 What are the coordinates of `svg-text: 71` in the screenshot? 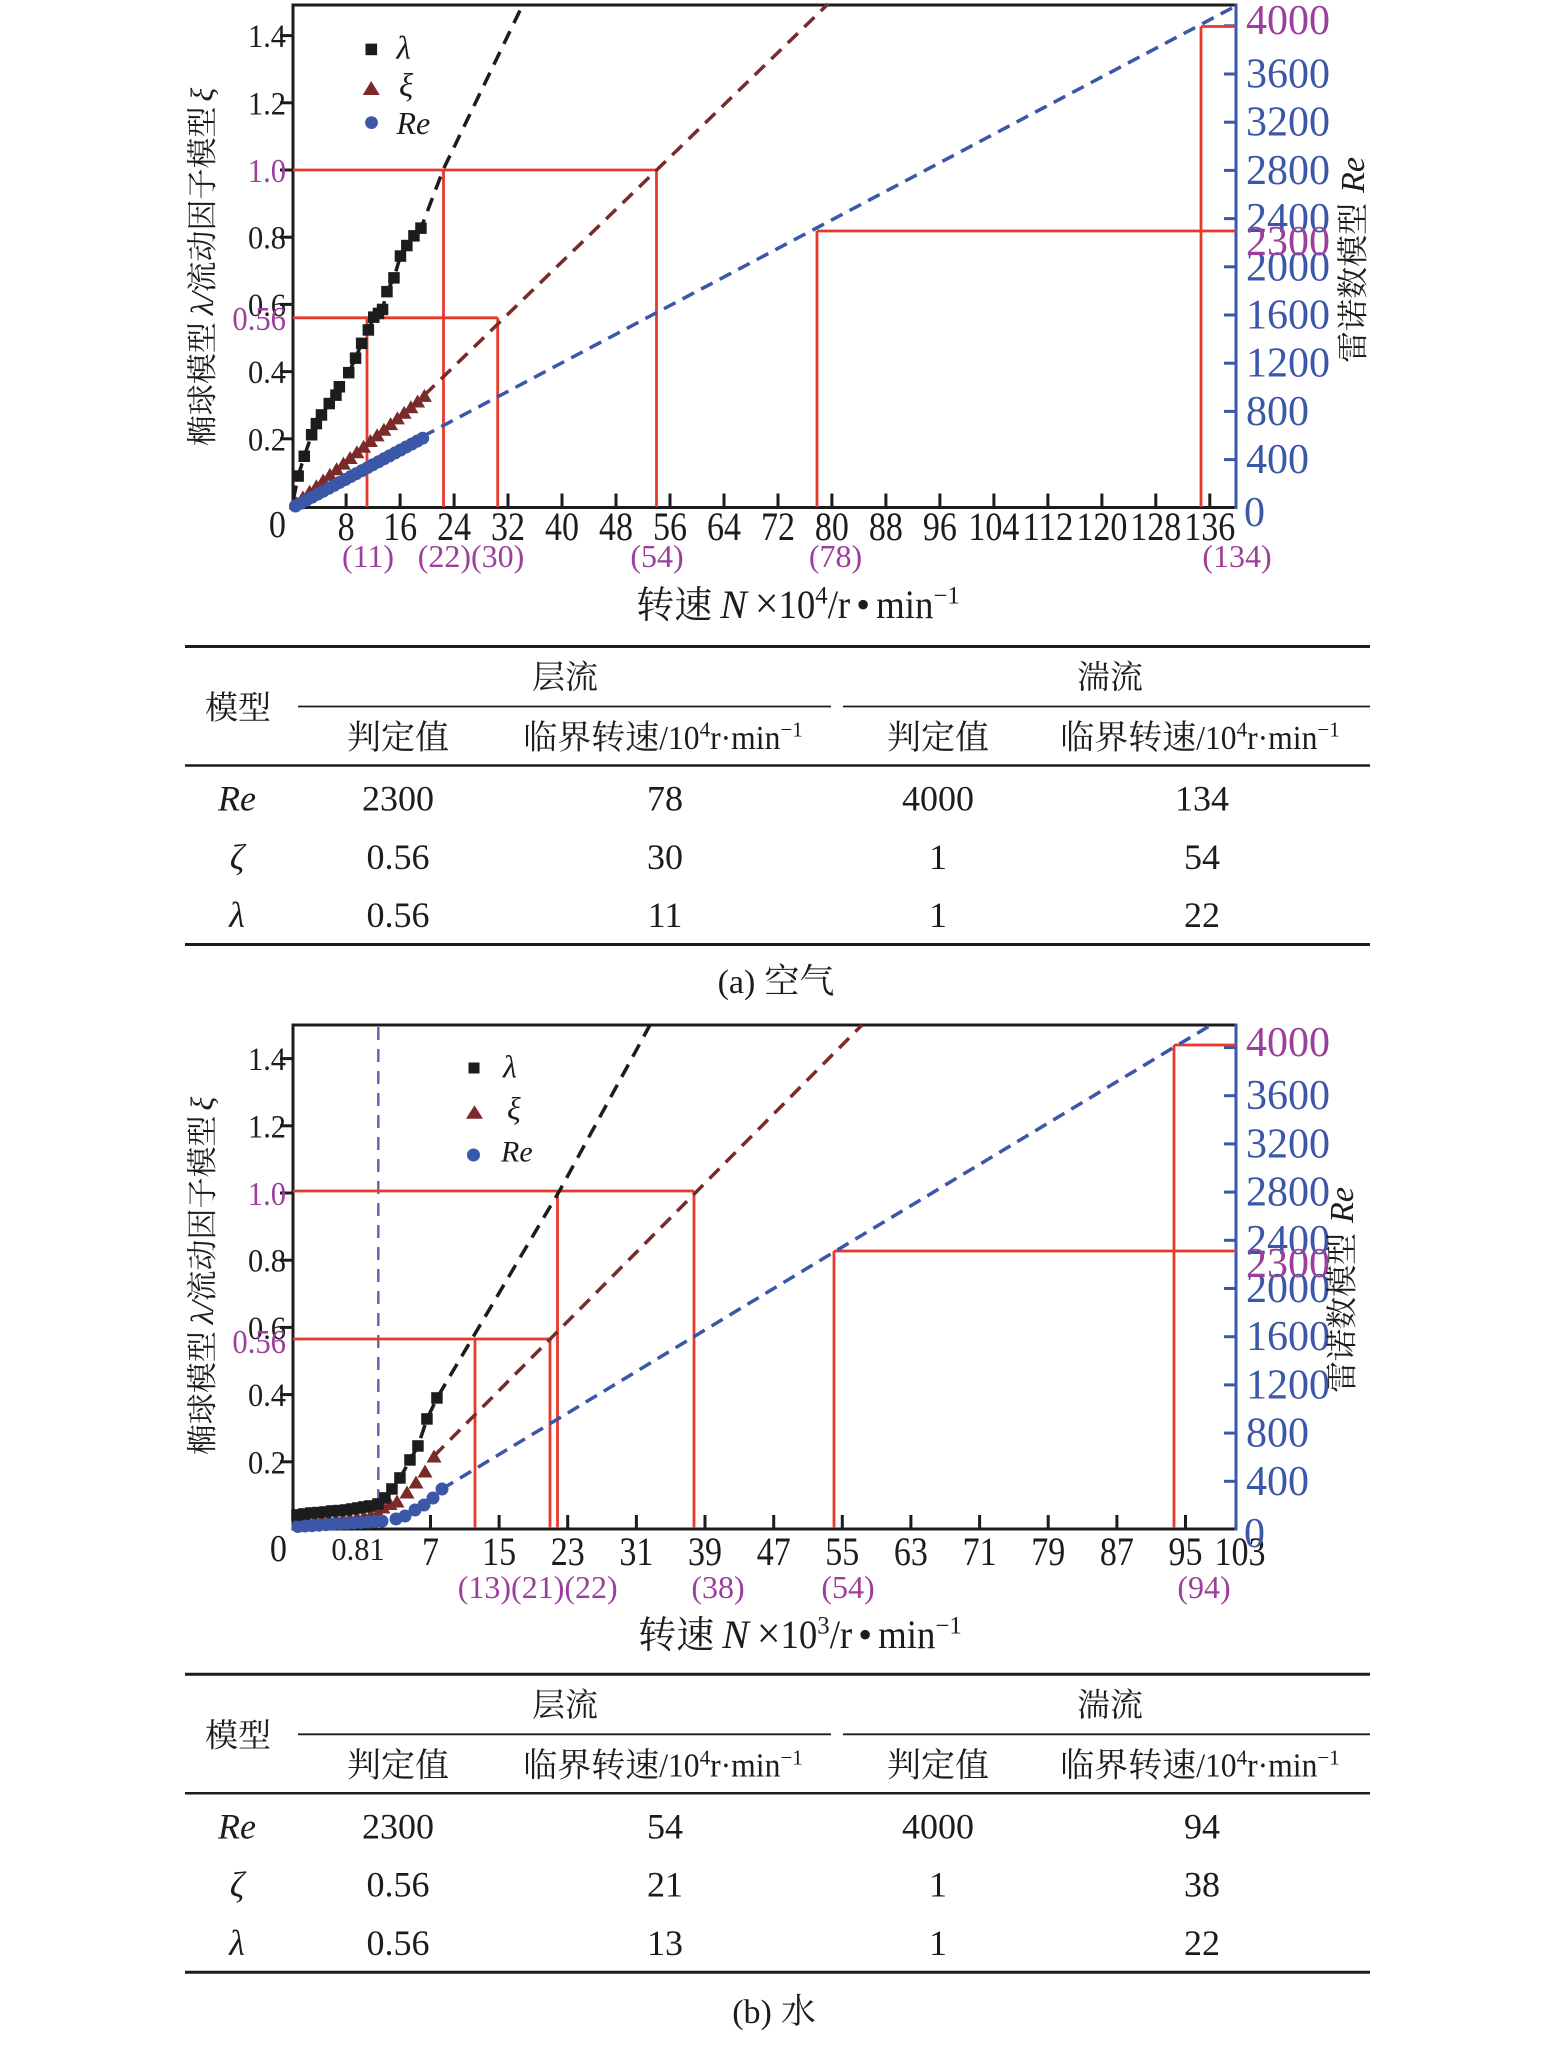 It's located at (980, 1551).